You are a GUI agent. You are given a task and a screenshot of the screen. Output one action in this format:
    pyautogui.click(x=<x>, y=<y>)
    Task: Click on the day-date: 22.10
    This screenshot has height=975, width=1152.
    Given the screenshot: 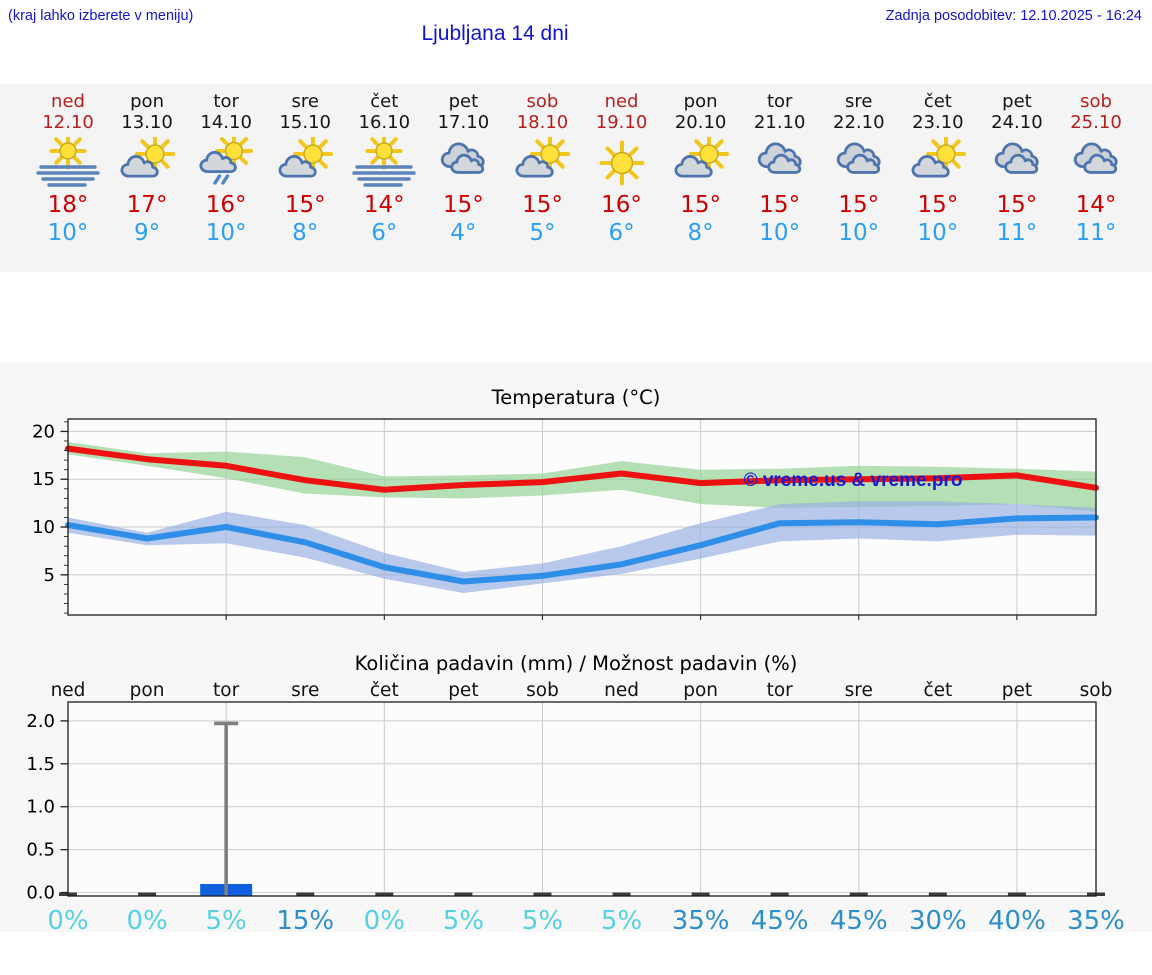 What is the action you would take?
    pyautogui.click(x=859, y=122)
    